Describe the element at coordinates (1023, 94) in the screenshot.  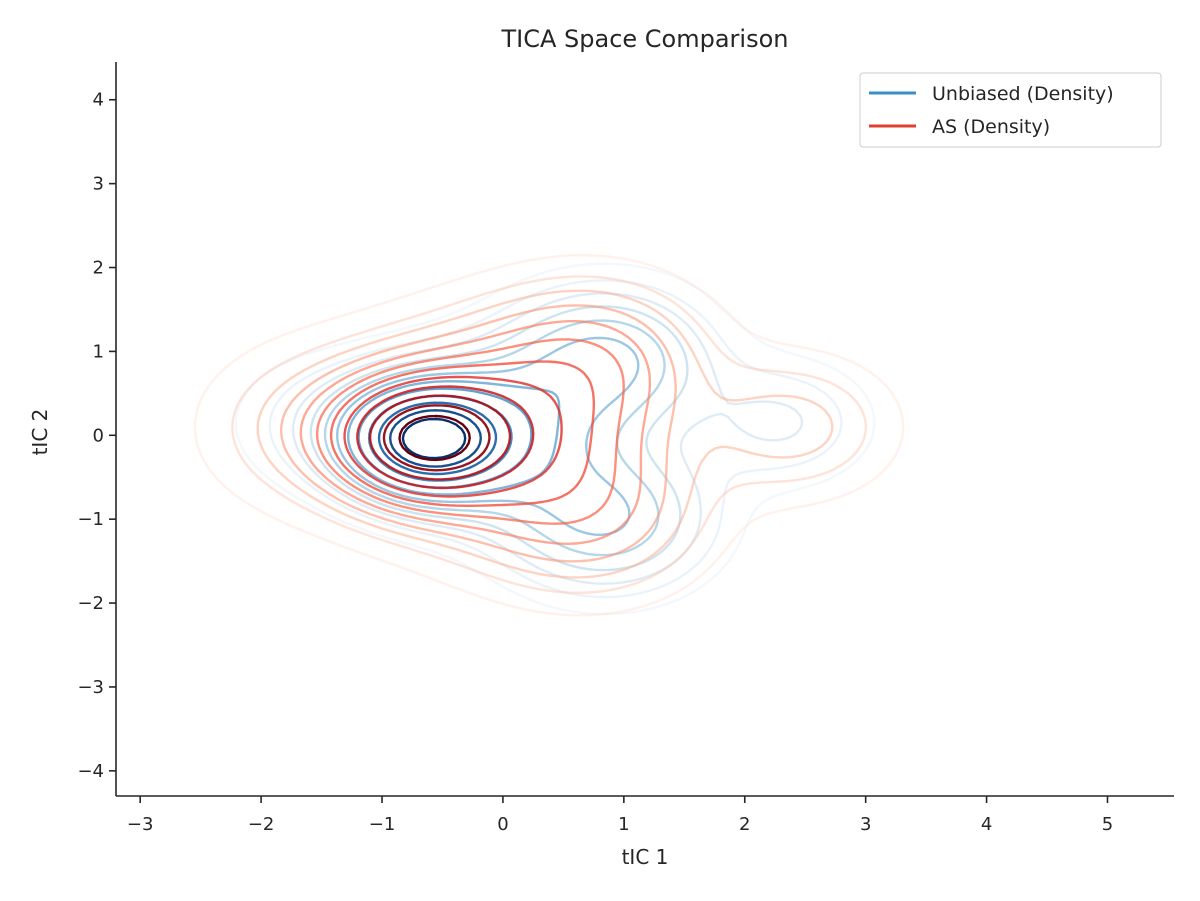
I see `legend-label-unbiased: Unbiased (Density)` at that location.